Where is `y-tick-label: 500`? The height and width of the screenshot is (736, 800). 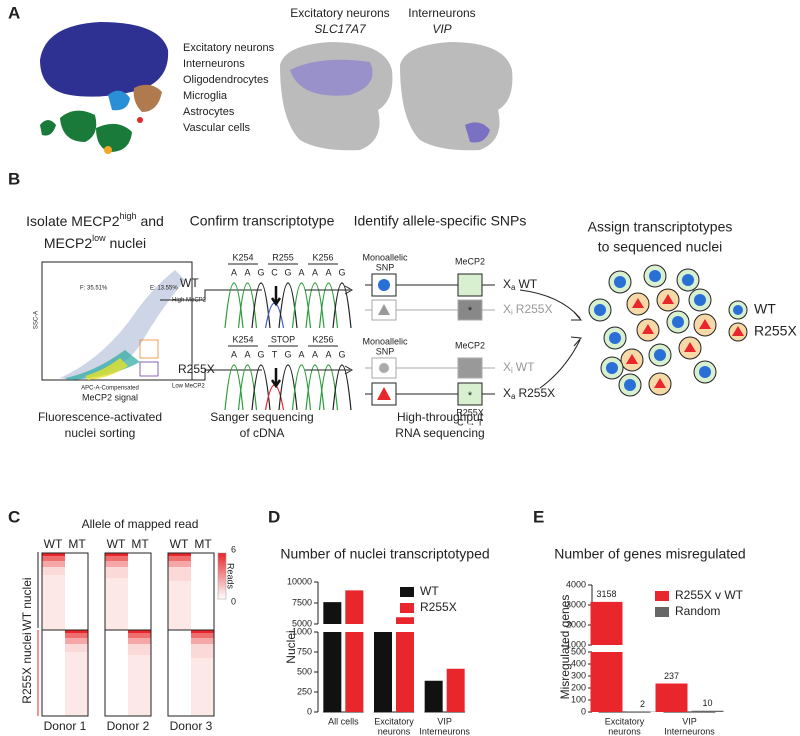
y-tick-label: 500 is located at coordinates (578, 651).